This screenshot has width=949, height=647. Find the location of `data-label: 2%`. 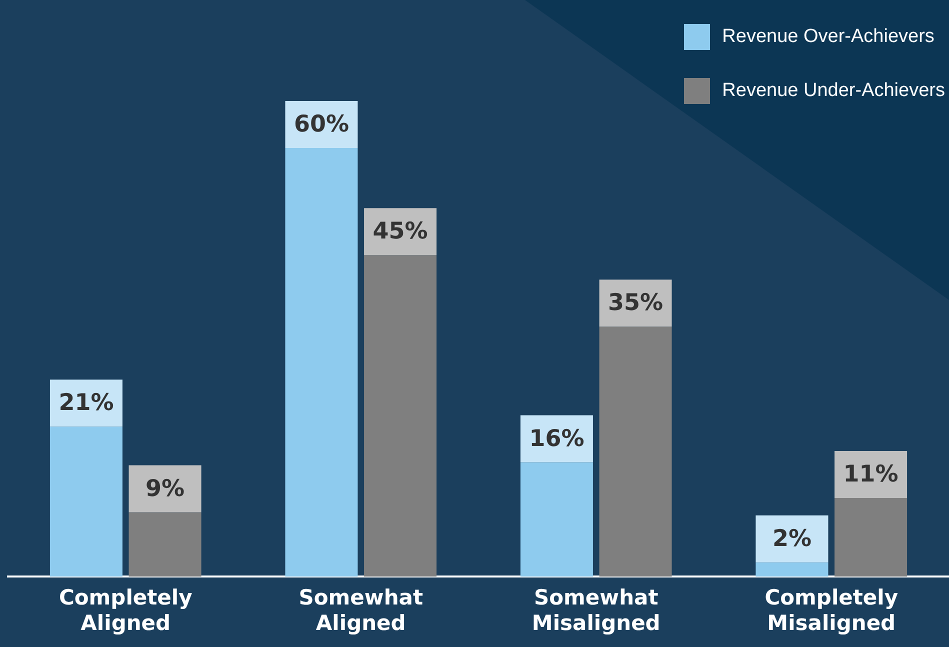

data-label: 2% is located at coordinates (792, 539).